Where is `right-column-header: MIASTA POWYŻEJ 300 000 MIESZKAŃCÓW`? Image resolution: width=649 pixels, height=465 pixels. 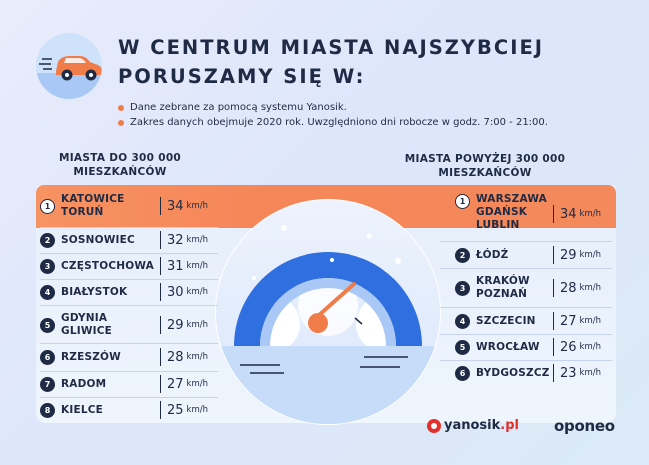 right-column-header: MIASTA POWYŻEJ 300 000 MIESZKAŃCÓW is located at coordinates (485, 166).